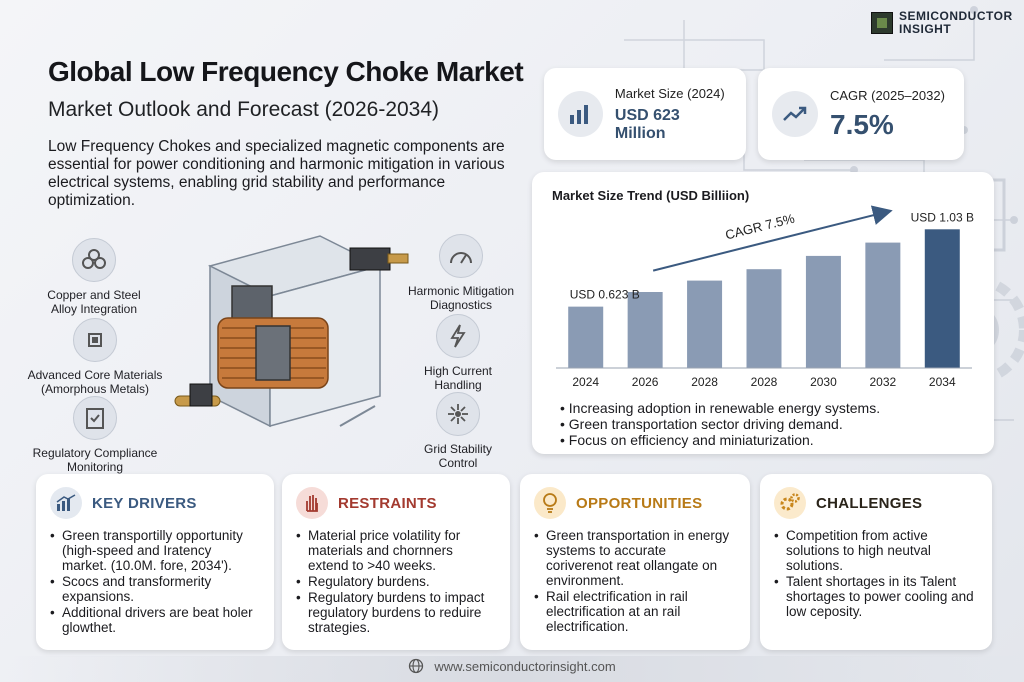  Describe the element at coordinates (869, 503) in the screenshot. I see `challenges-title: CHALLENGES` at that location.